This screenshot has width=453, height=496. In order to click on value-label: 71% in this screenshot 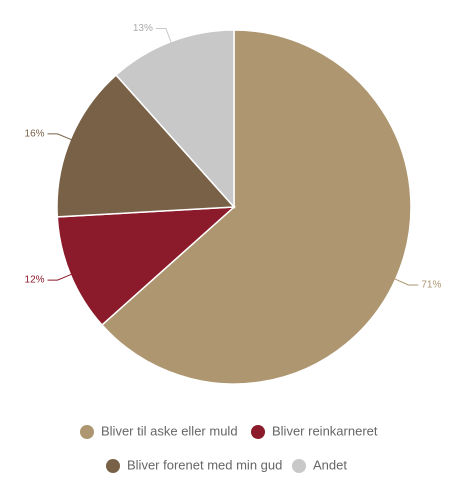, I will do `click(431, 285)`.